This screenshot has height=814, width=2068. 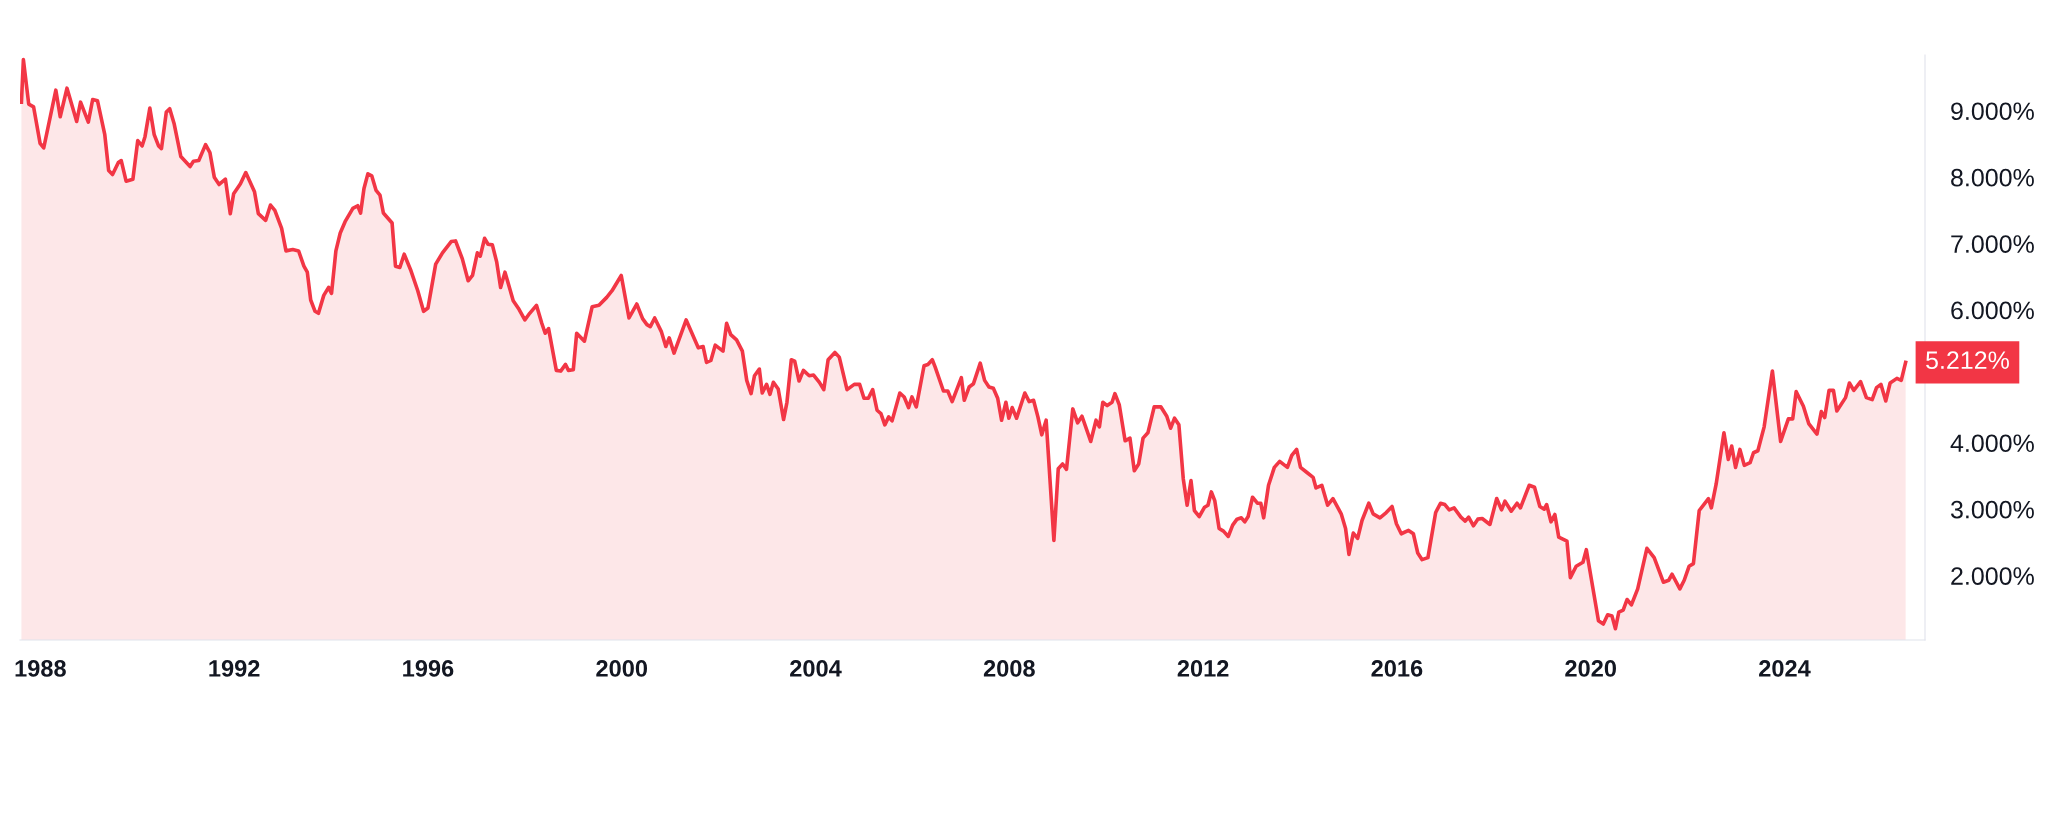 What do you see at coordinates (1967, 360) in the screenshot?
I see `annotation: 5.212%` at bounding box center [1967, 360].